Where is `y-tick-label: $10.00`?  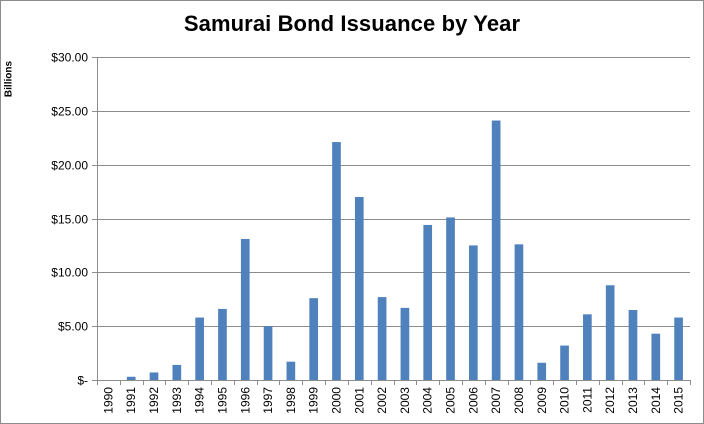 y-tick-label: $10.00 is located at coordinates (69, 273).